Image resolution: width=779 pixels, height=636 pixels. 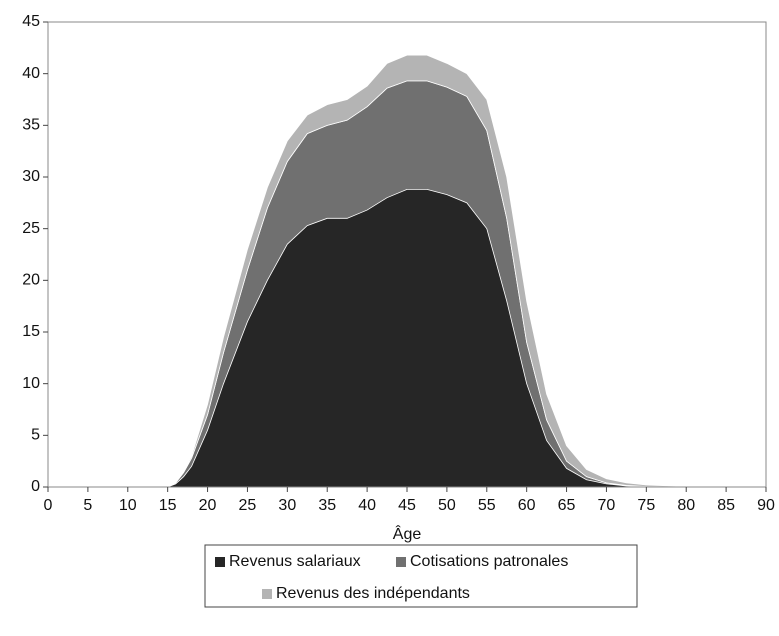 What do you see at coordinates (421, 576) in the screenshot?
I see `legend-box` at bounding box center [421, 576].